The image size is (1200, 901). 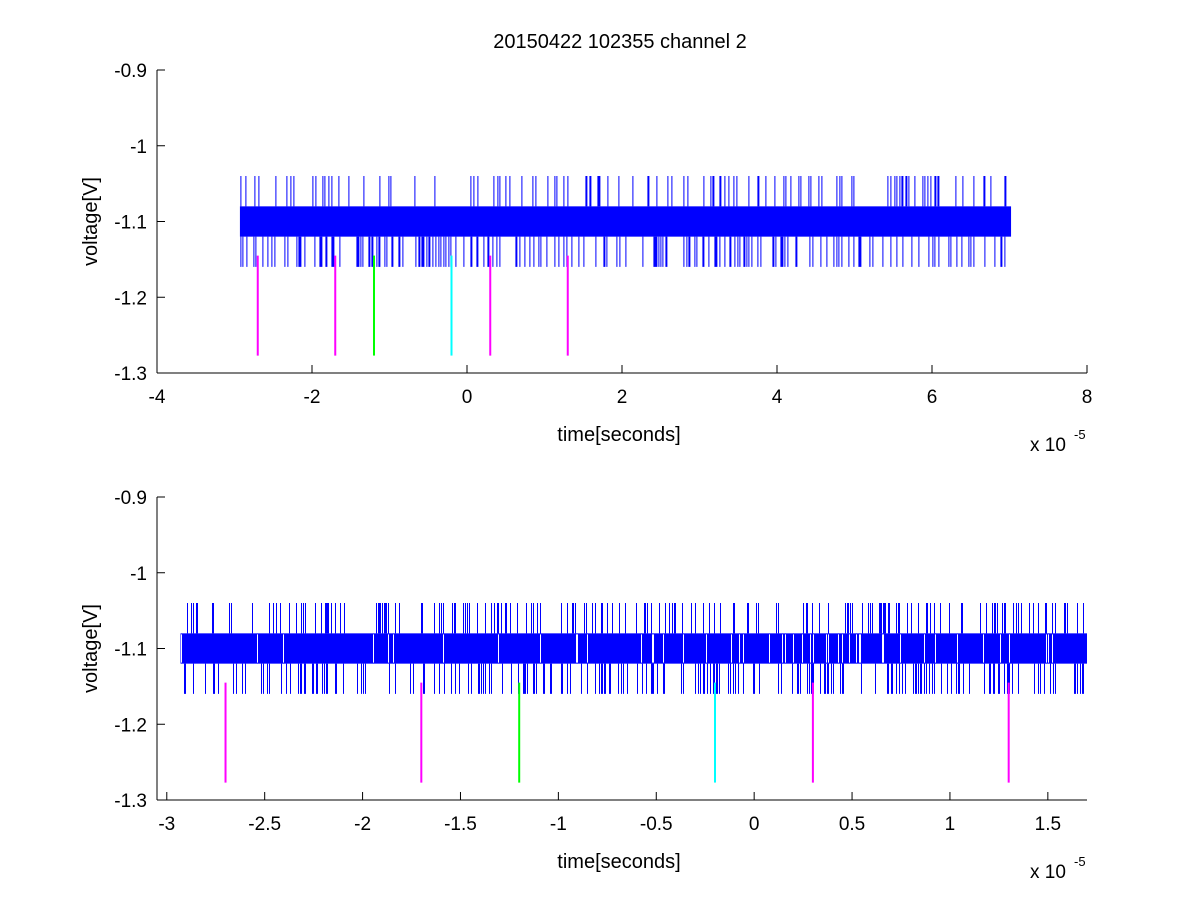 What do you see at coordinates (166, 824) in the screenshot?
I see `x-tick-label: -3` at bounding box center [166, 824].